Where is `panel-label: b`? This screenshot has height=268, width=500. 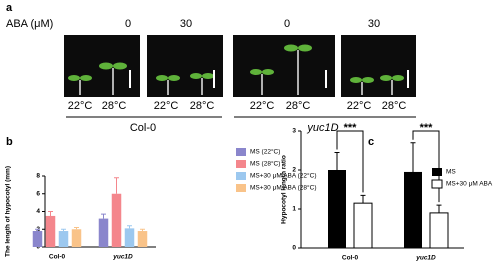 panel-label: b is located at coordinates (9, 142).